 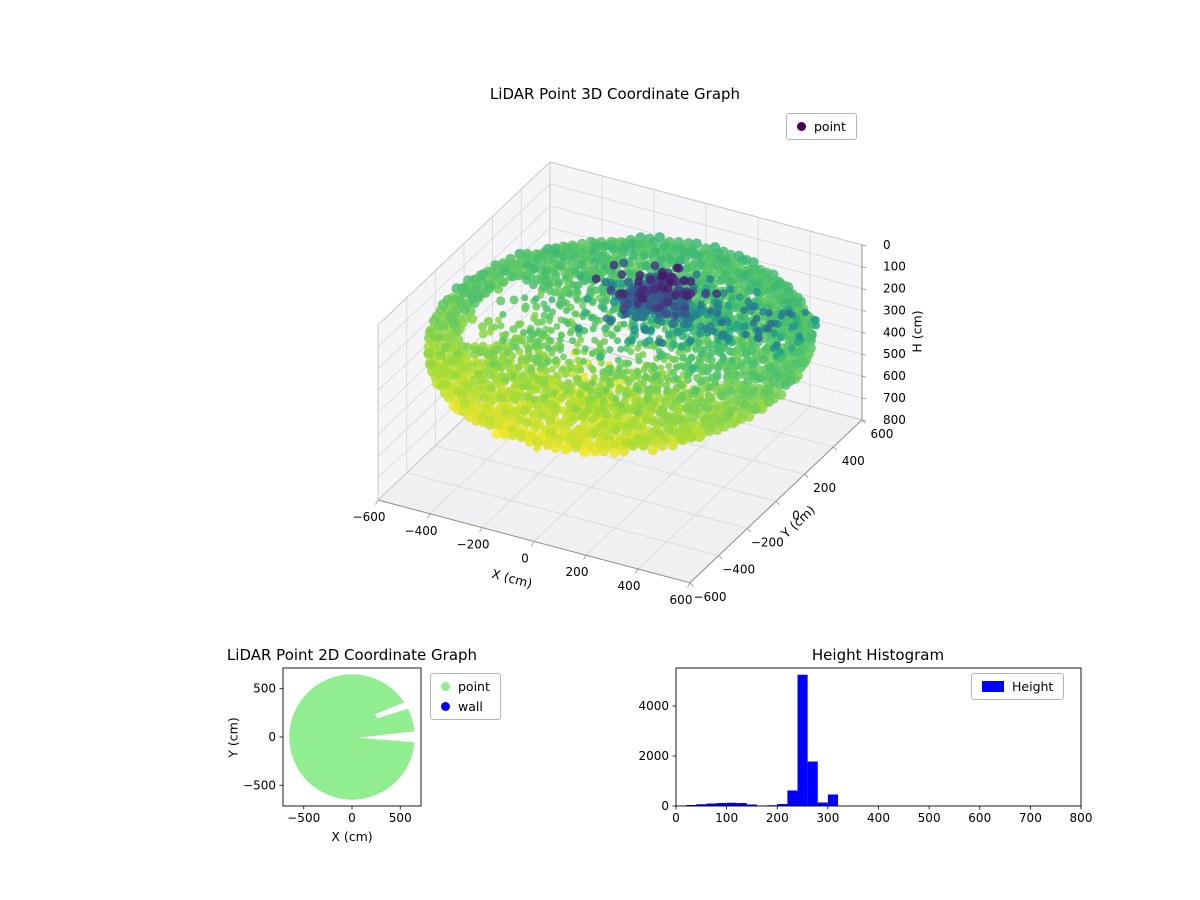 I want to click on legend-label-wall: wall, so click(x=470, y=706).